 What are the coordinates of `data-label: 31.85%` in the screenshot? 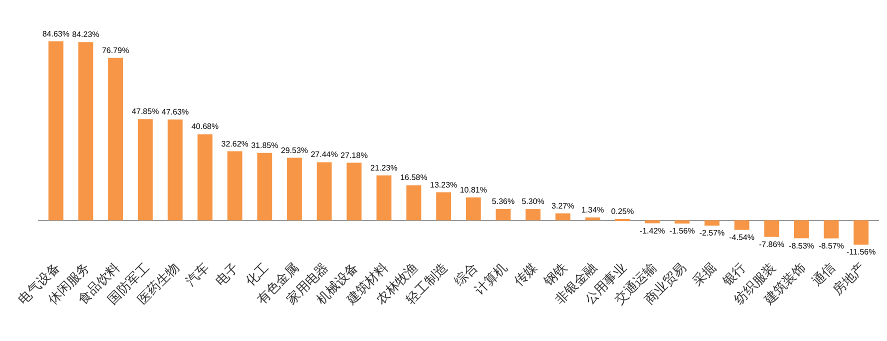 It's located at (264, 145).